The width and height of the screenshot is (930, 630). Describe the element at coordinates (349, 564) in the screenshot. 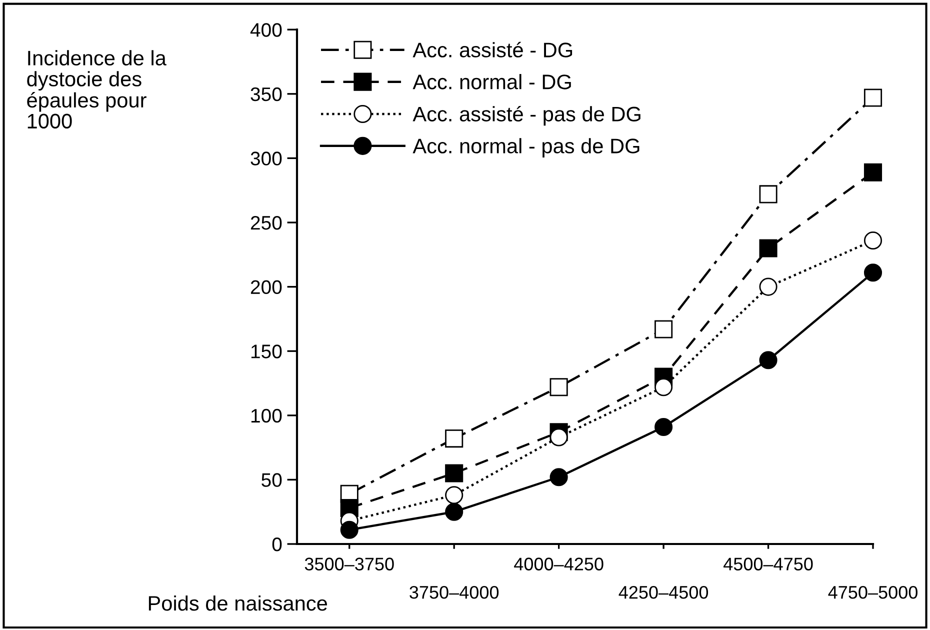

I see `x-tick-label: 3500–3750` at that location.